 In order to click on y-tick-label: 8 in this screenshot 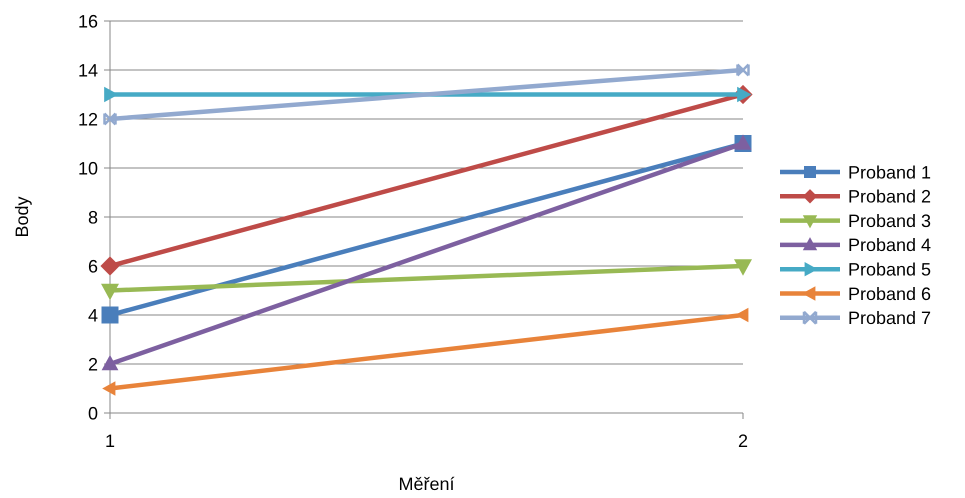, I will do `click(93, 217)`.